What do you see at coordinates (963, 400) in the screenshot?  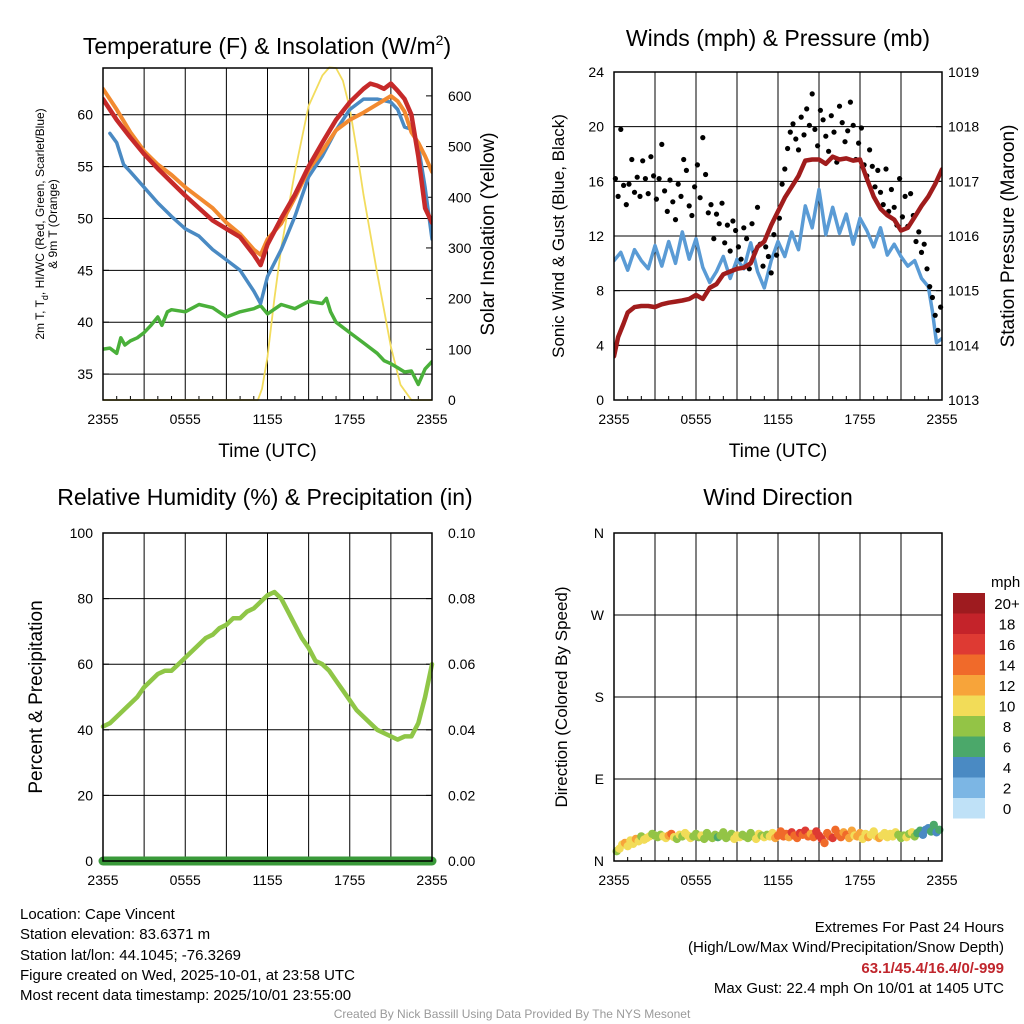 I see `y2-tick-label: 1013` at bounding box center [963, 400].